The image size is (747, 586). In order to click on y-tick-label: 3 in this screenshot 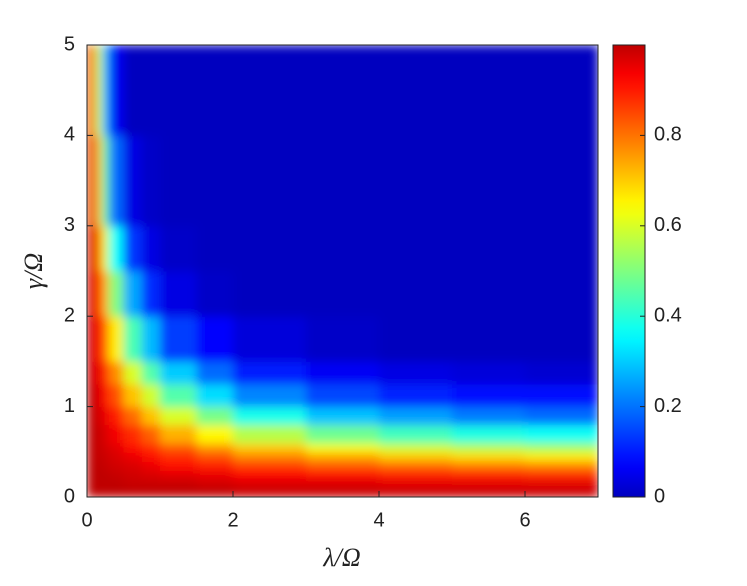, I will do `click(69, 225)`.